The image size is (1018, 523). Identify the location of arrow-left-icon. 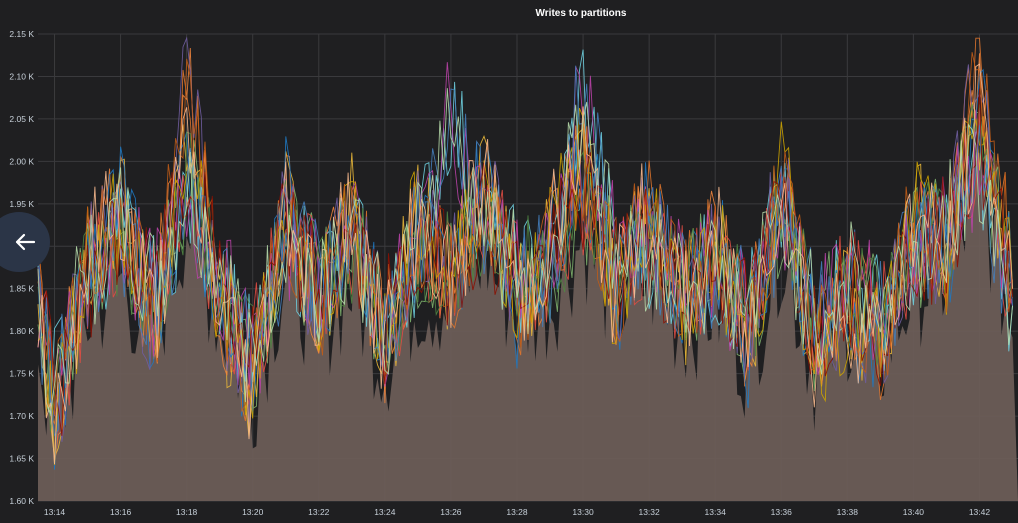
(25, 242).